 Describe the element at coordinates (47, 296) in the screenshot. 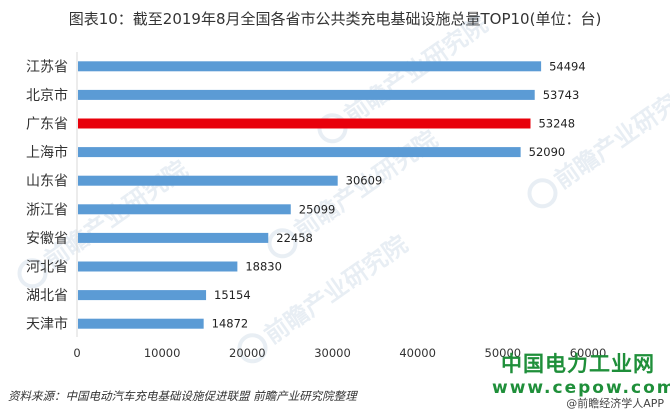

I see `category-label: 湖北省` at that location.